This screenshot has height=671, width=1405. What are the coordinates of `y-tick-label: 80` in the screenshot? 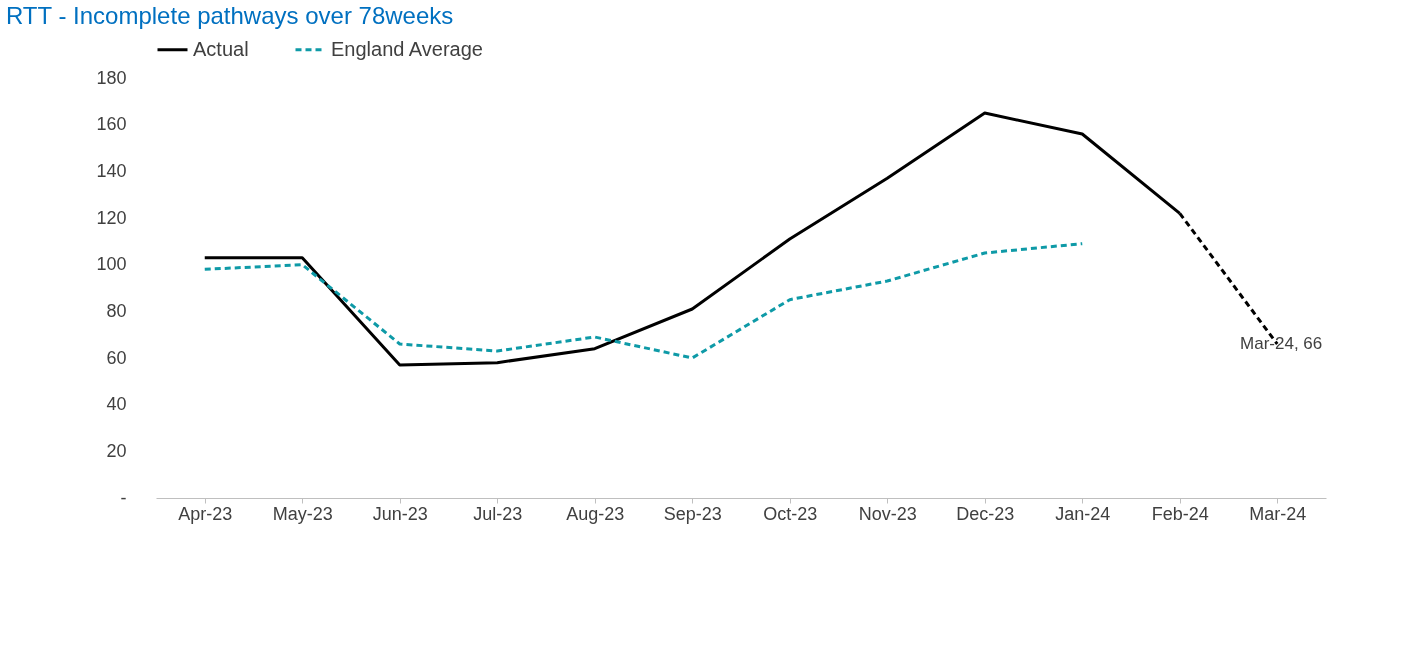 It's located at (116, 310).